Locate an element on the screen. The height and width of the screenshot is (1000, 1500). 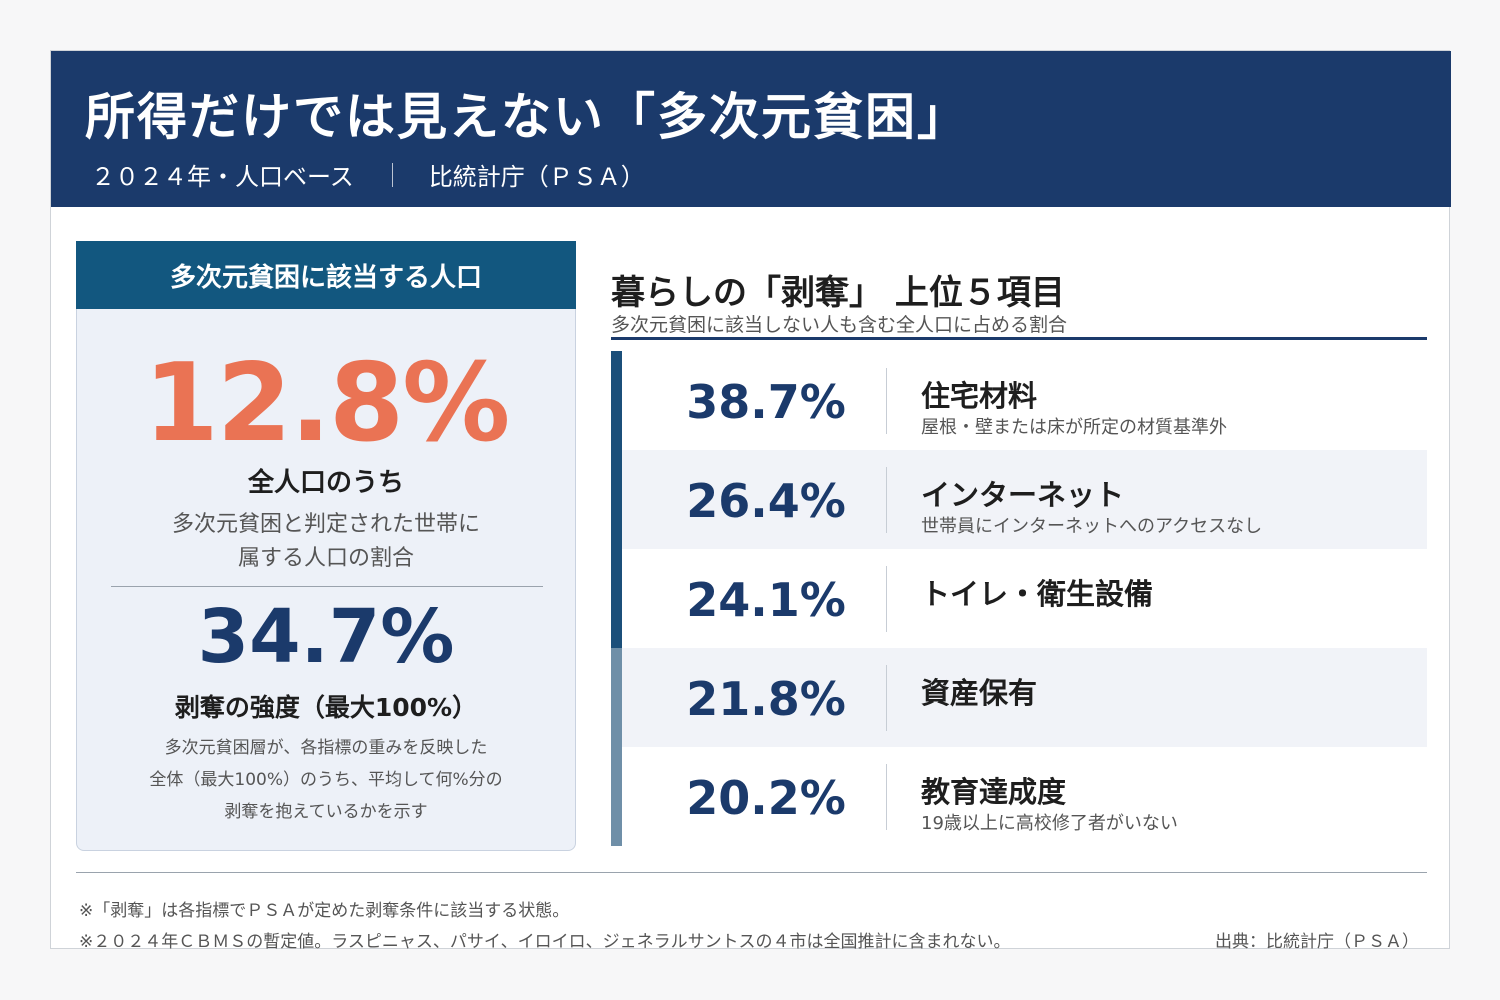
poverty-rate-label: 全人口のうち is located at coordinates (325, 483).